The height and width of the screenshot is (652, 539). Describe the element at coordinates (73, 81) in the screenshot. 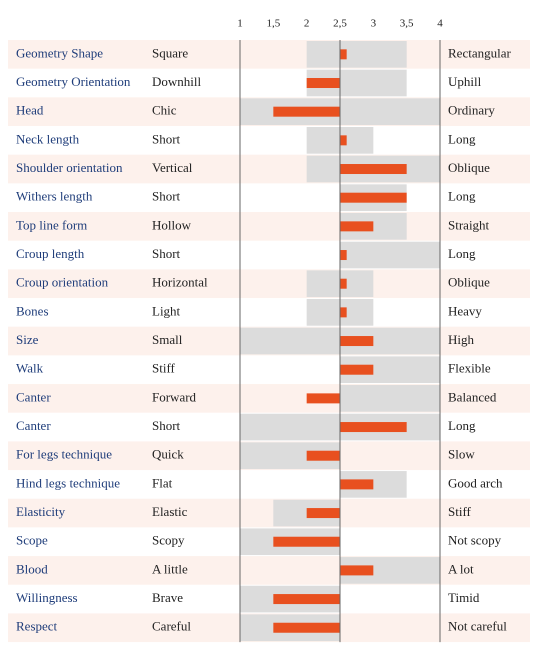

I see `category-label: Geometry Orientation` at that location.